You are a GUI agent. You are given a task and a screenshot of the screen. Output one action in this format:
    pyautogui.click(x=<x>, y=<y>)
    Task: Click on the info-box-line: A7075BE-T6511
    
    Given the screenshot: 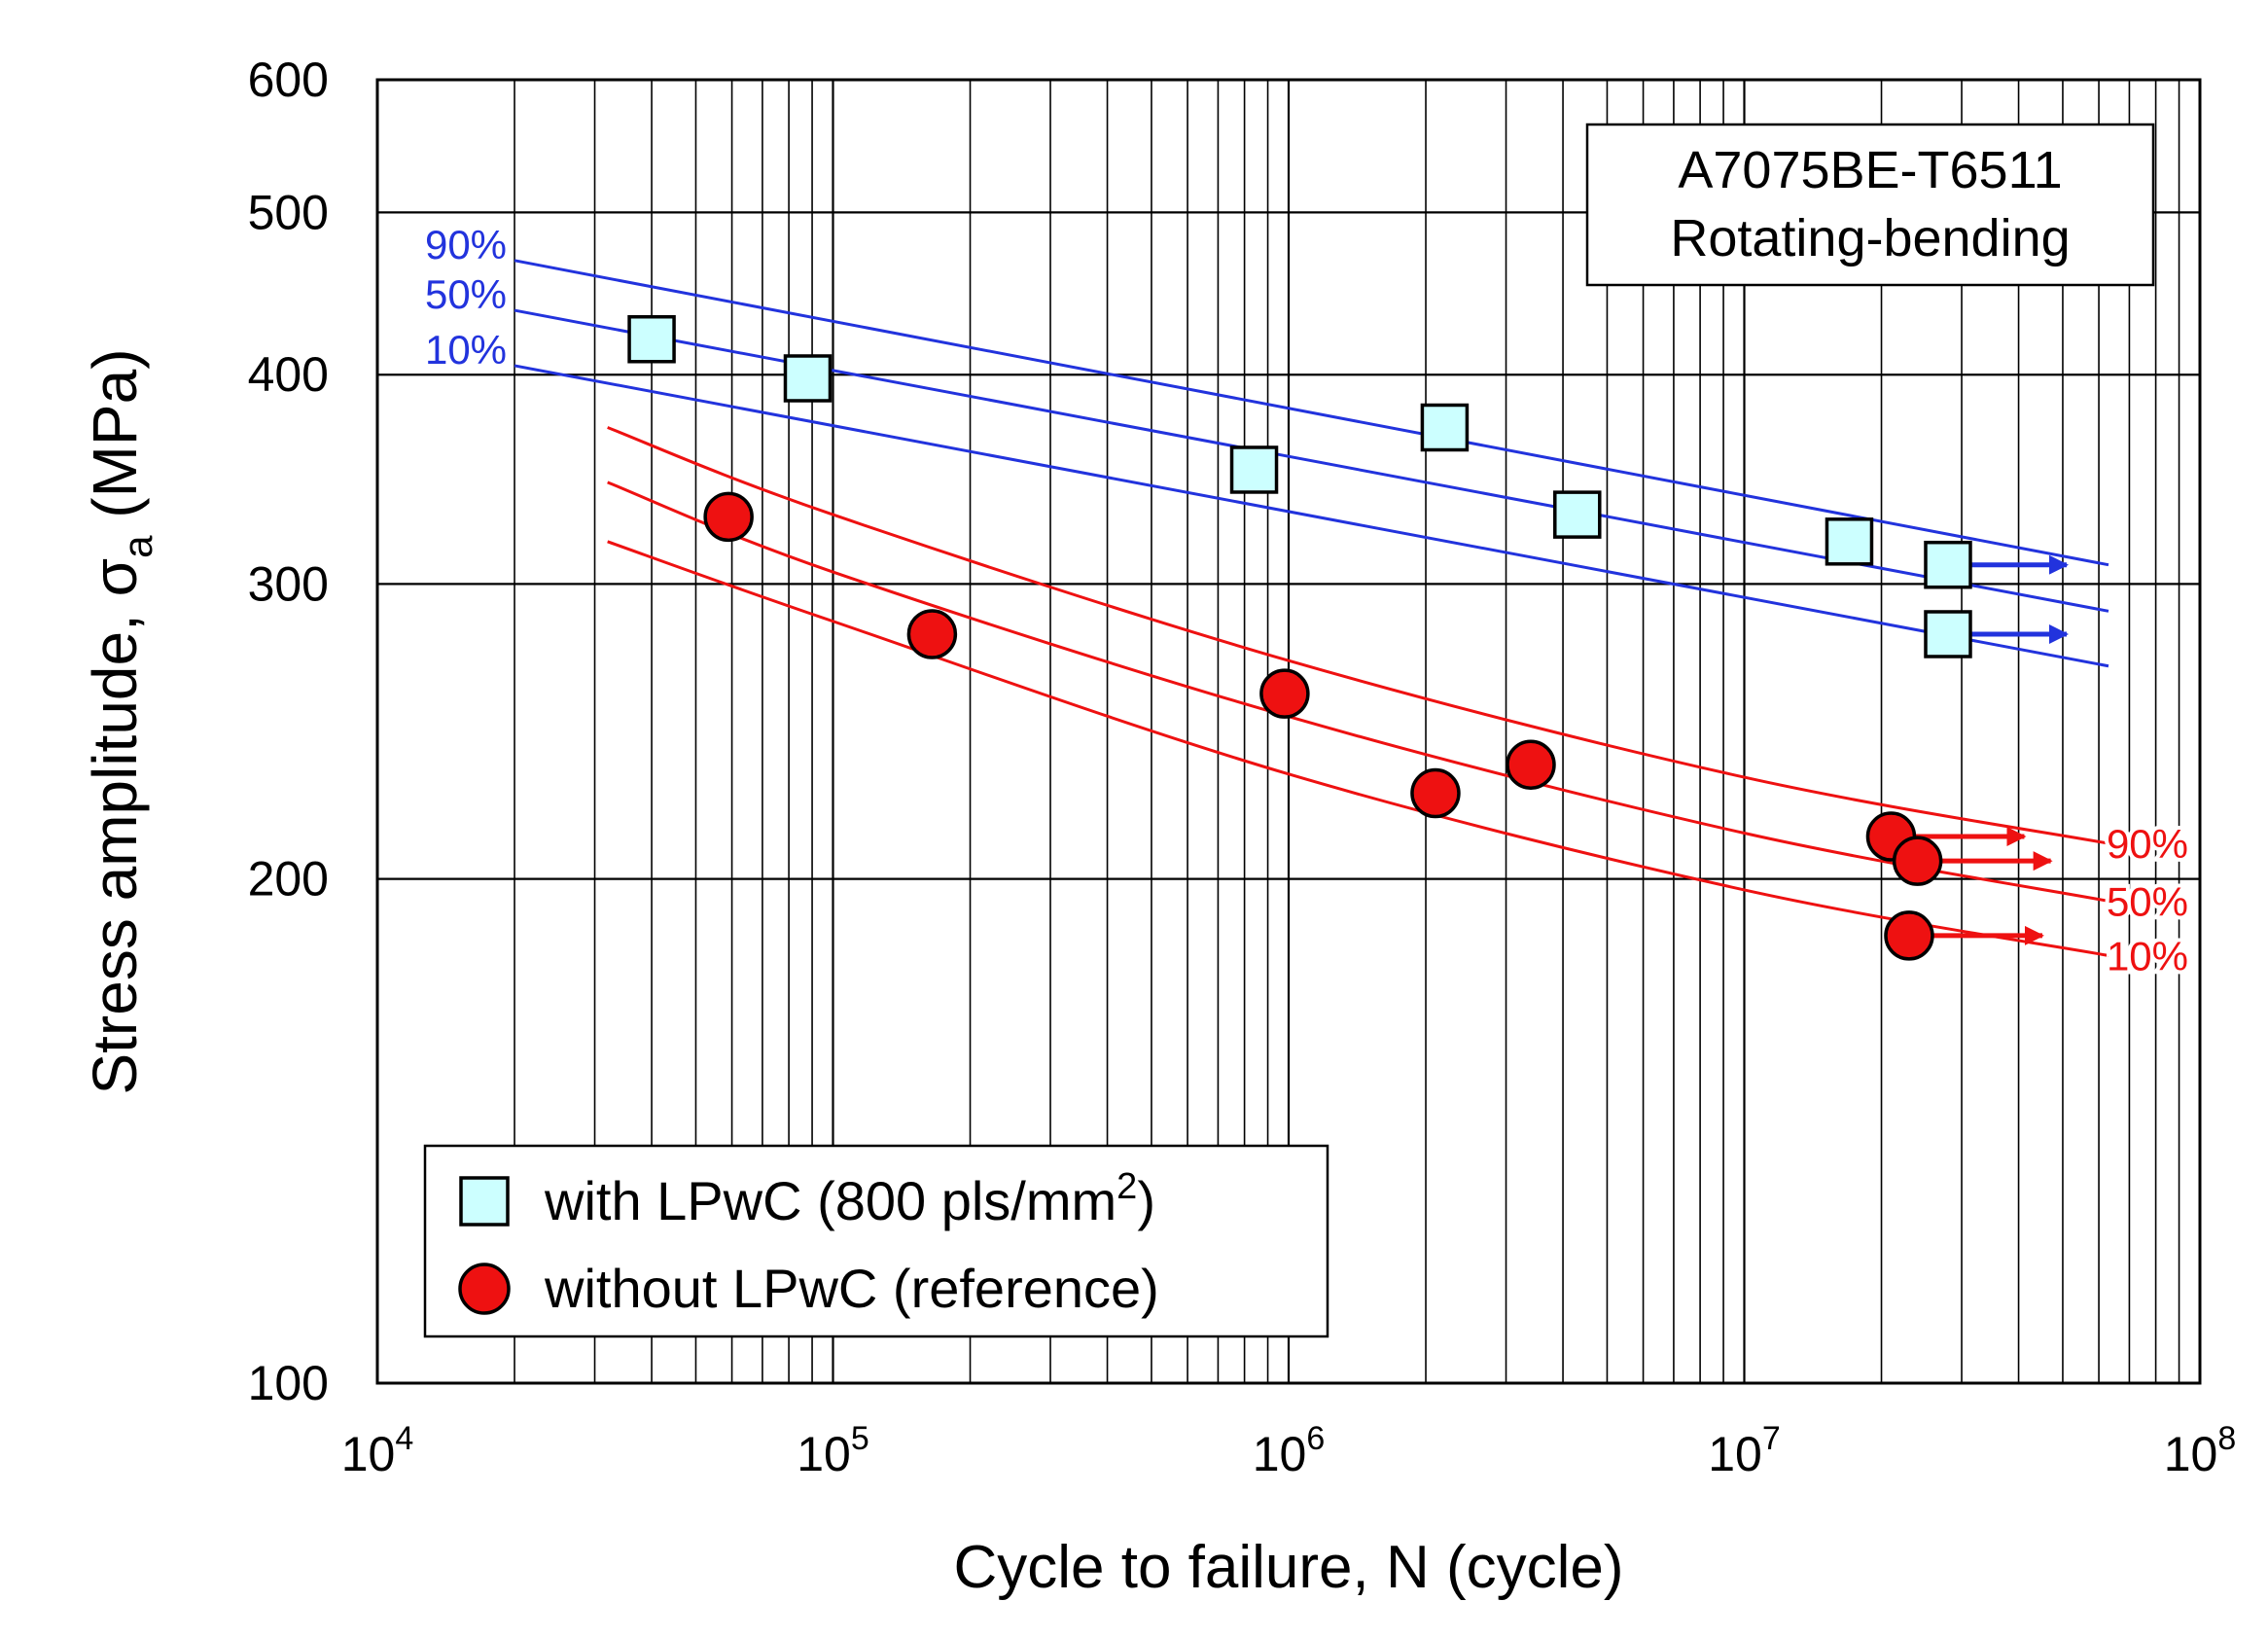 What is the action you would take?
    pyautogui.click(x=1870, y=170)
    